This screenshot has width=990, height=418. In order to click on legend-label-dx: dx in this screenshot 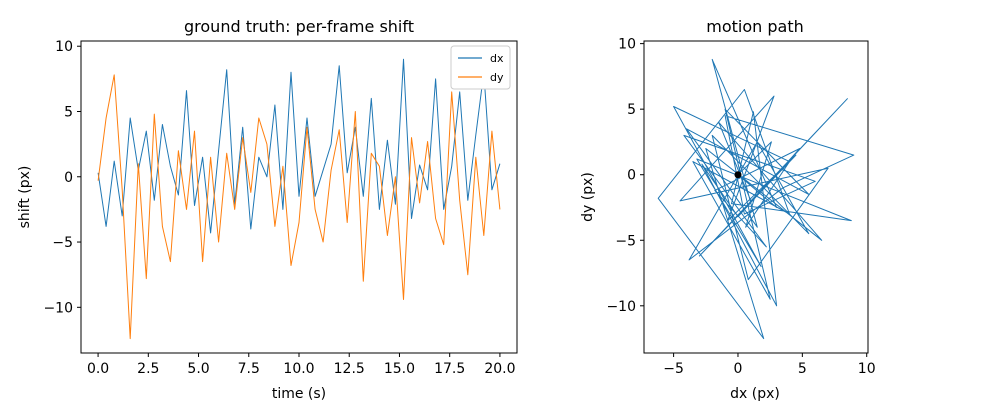, I will do `click(497, 58)`.